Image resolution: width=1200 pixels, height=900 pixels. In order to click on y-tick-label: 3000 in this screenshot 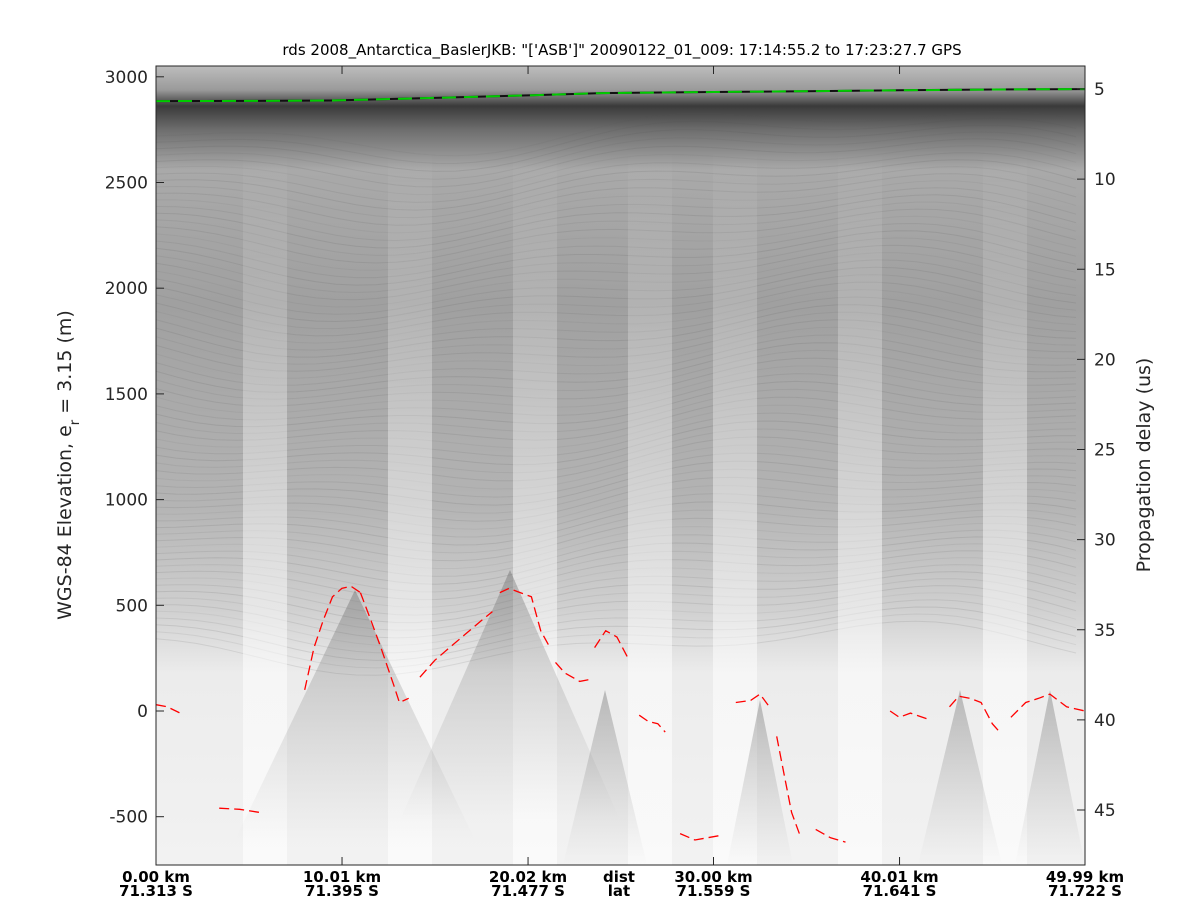, I will do `click(126, 78)`.